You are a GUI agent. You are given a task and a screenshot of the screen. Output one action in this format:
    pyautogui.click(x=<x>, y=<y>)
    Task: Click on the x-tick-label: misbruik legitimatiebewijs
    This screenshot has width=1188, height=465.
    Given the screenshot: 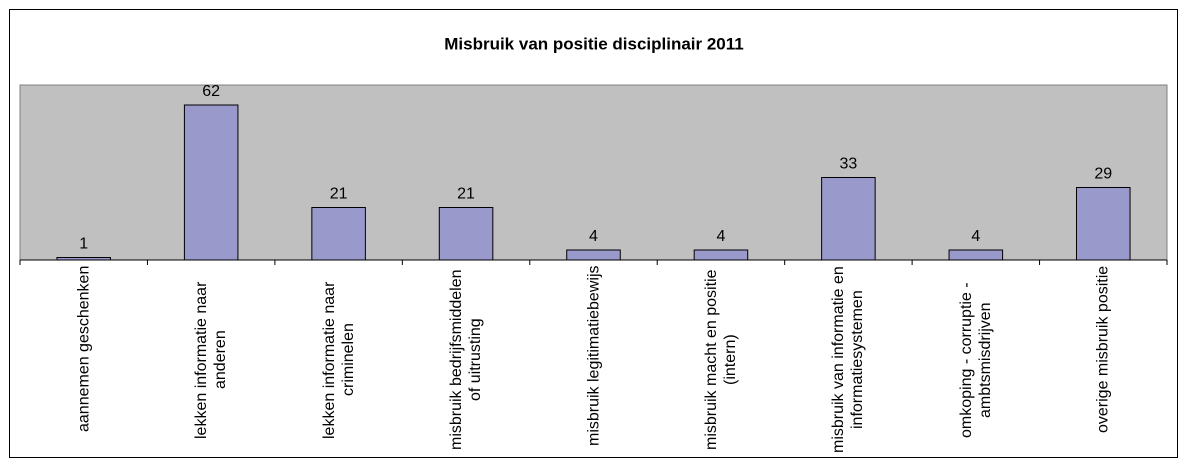 What is the action you would take?
    pyautogui.click(x=593, y=356)
    